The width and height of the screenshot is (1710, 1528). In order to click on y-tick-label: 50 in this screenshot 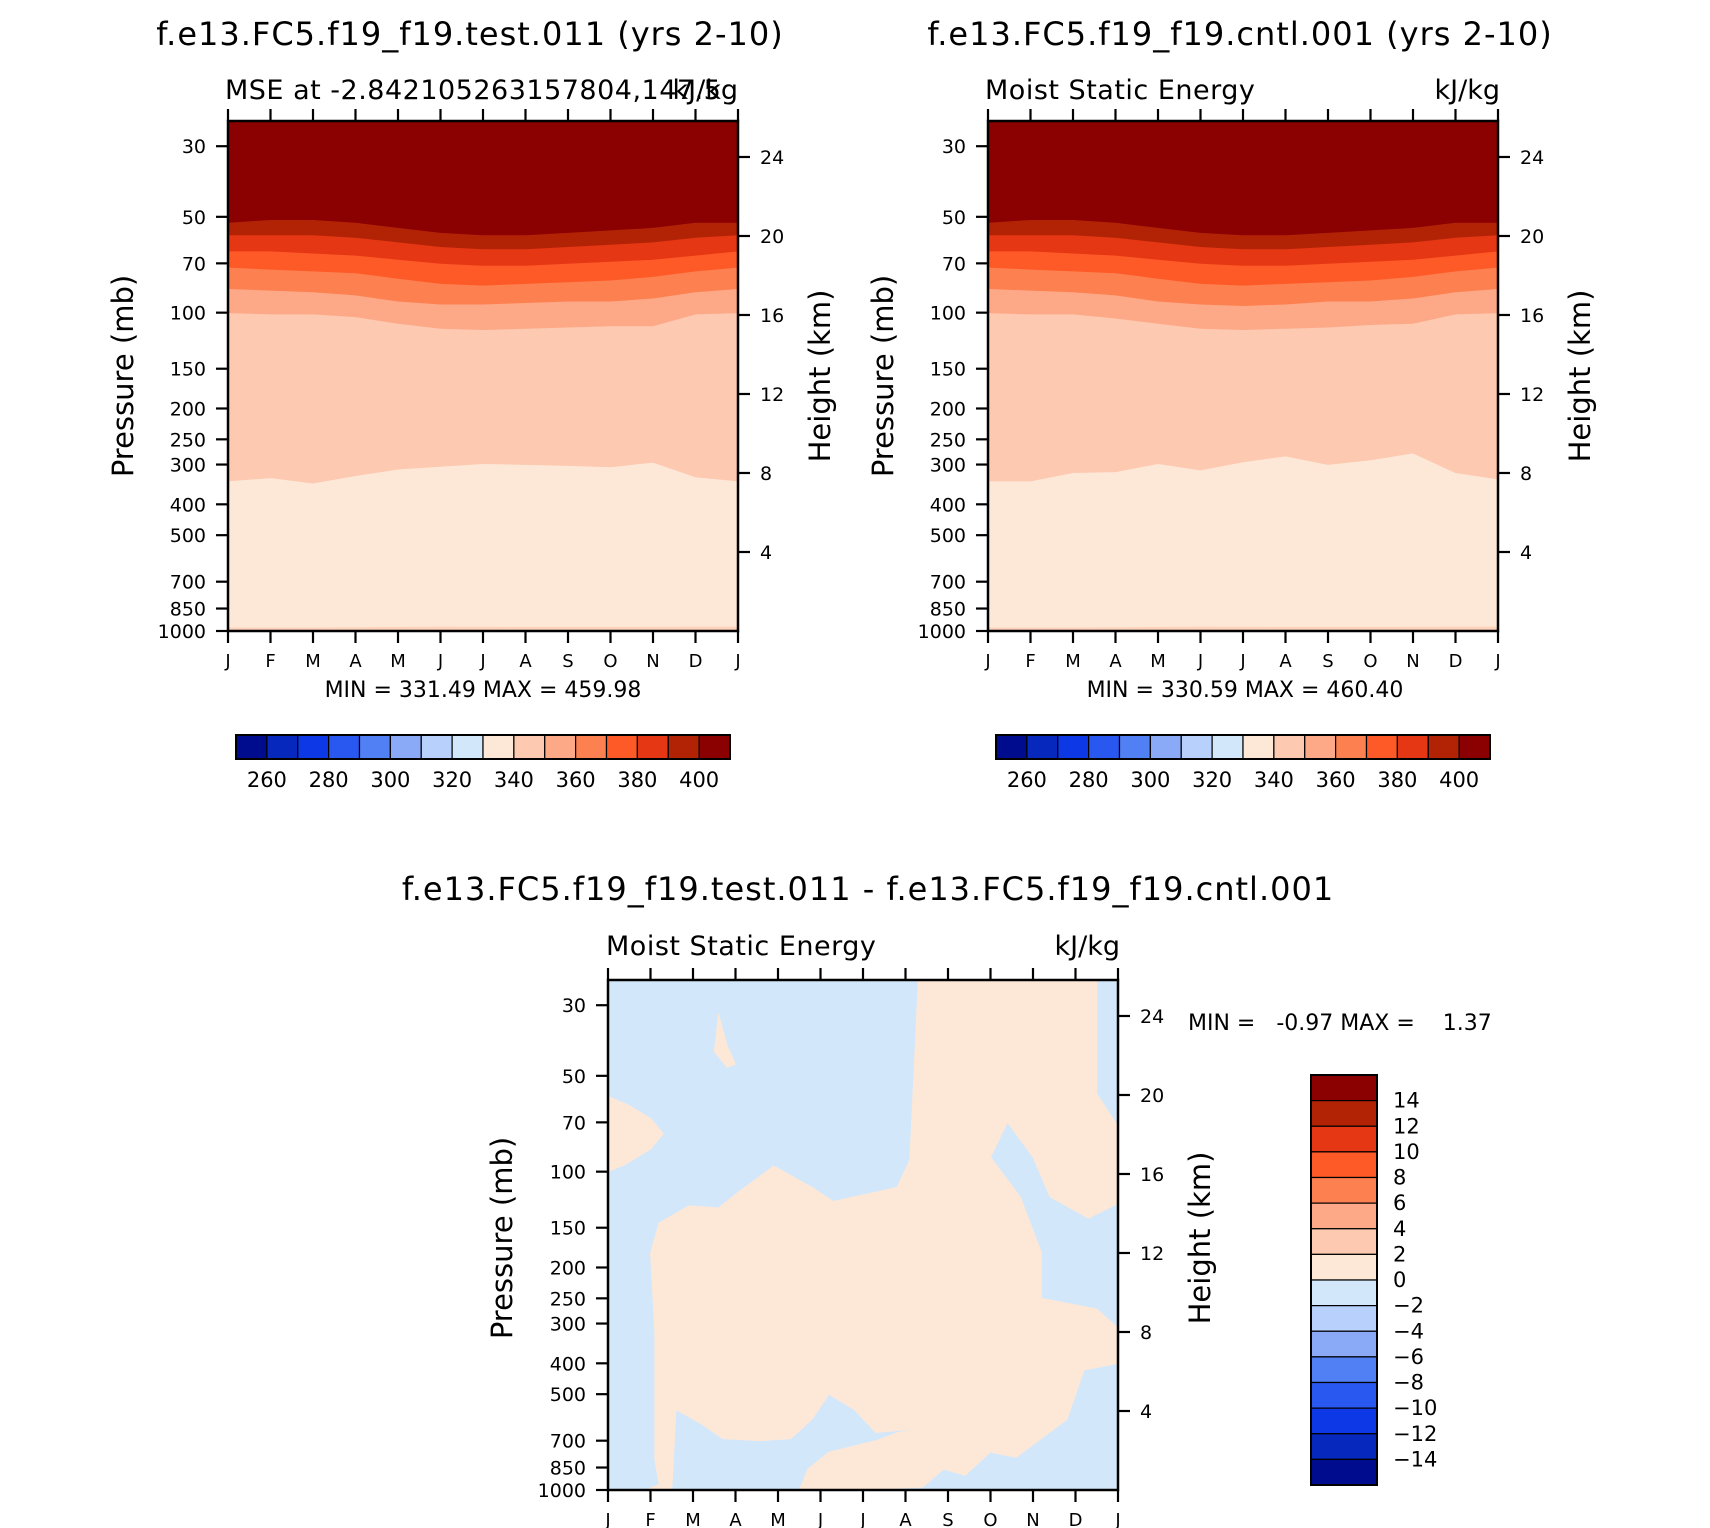, I will do `click(574, 1077)`.